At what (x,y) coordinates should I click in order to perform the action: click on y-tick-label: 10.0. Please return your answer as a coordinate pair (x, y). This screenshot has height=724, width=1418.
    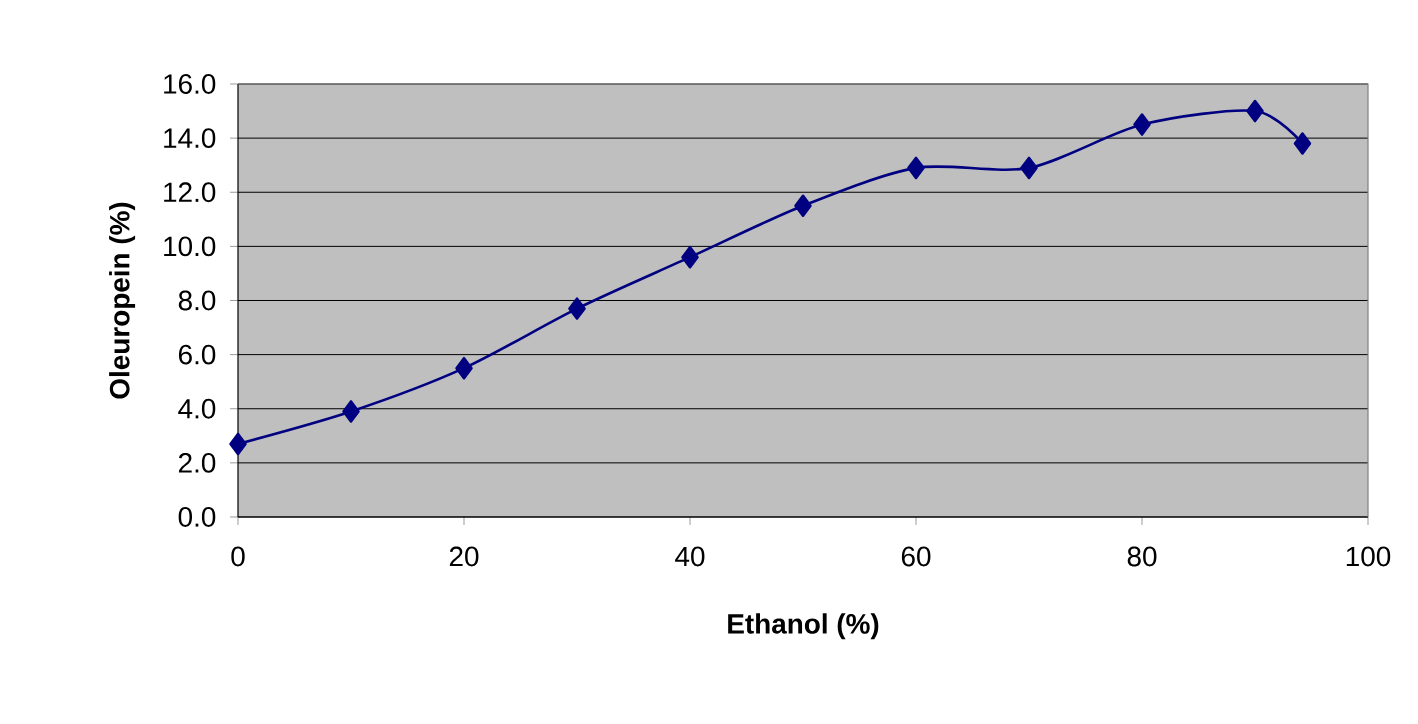
    Looking at the image, I should click on (190, 246).